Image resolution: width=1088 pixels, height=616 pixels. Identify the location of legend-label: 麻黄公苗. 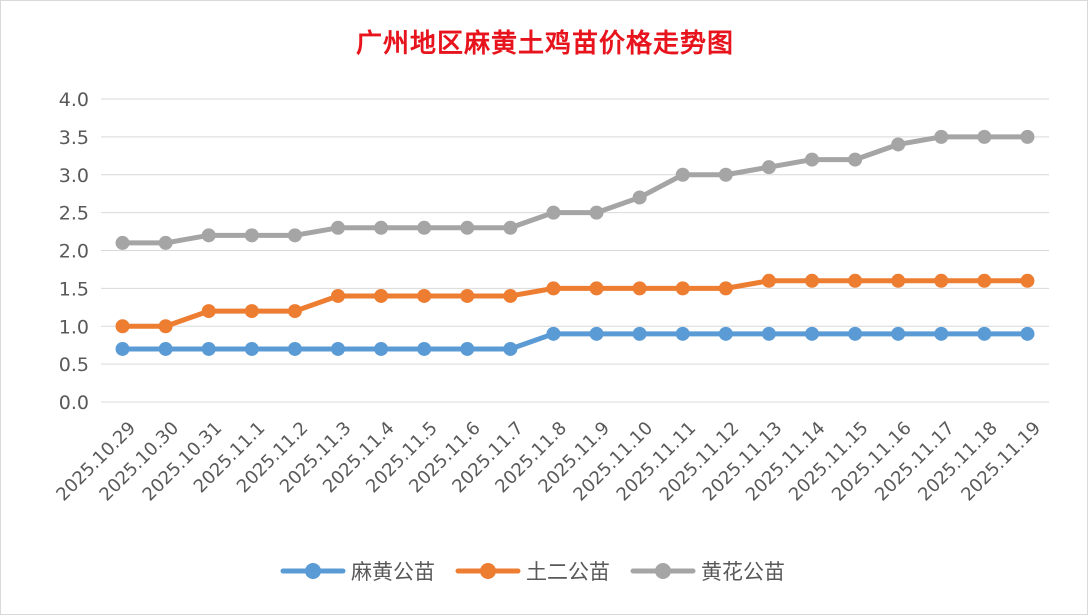
(393, 572).